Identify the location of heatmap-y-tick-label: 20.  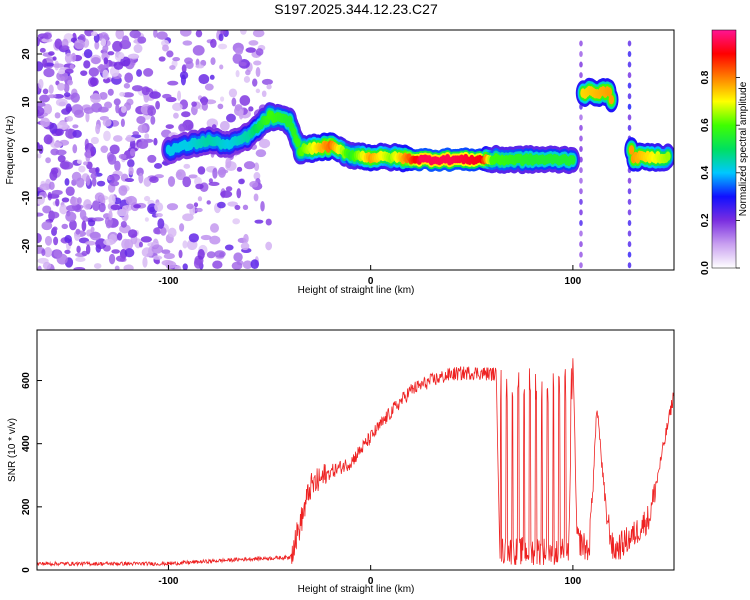
(26, 54).